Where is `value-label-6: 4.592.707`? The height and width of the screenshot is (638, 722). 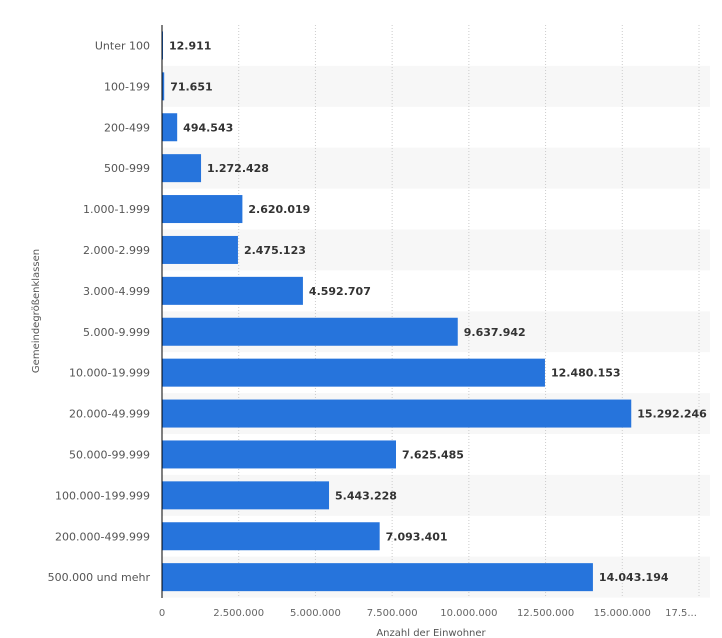
value-label-6: 4.592.707 is located at coordinates (340, 291).